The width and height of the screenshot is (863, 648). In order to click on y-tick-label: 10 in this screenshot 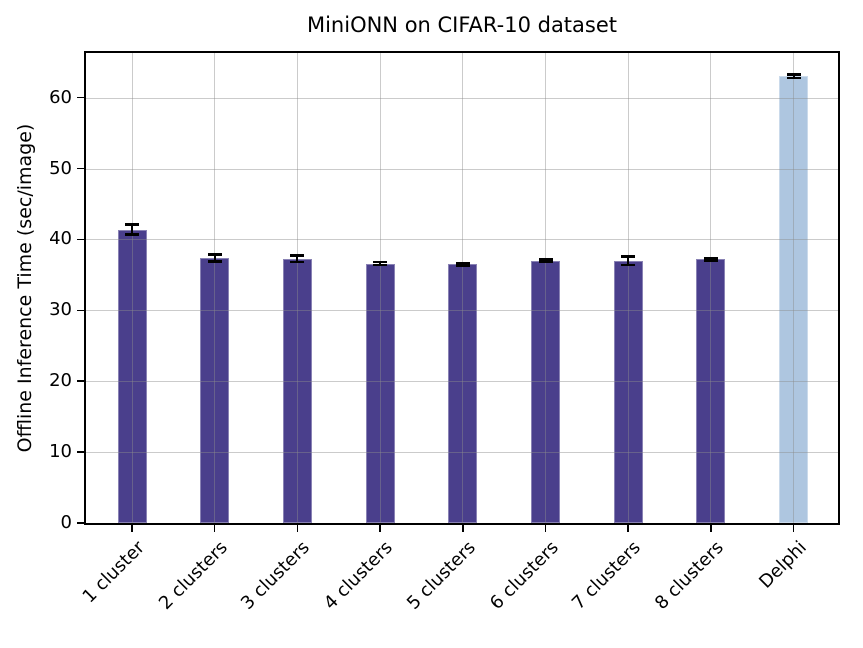, I will do `click(60, 452)`.